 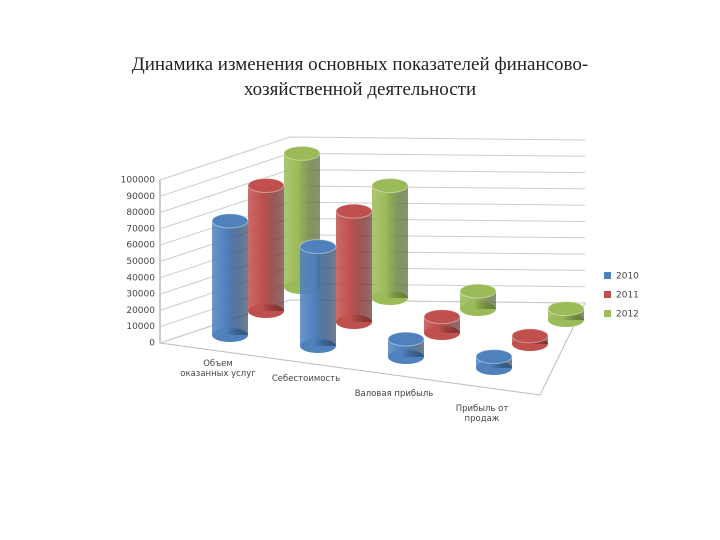 What do you see at coordinates (394, 394) in the screenshot?
I see `x-tick-label: Валовая прибыль` at bounding box center [394, 394].